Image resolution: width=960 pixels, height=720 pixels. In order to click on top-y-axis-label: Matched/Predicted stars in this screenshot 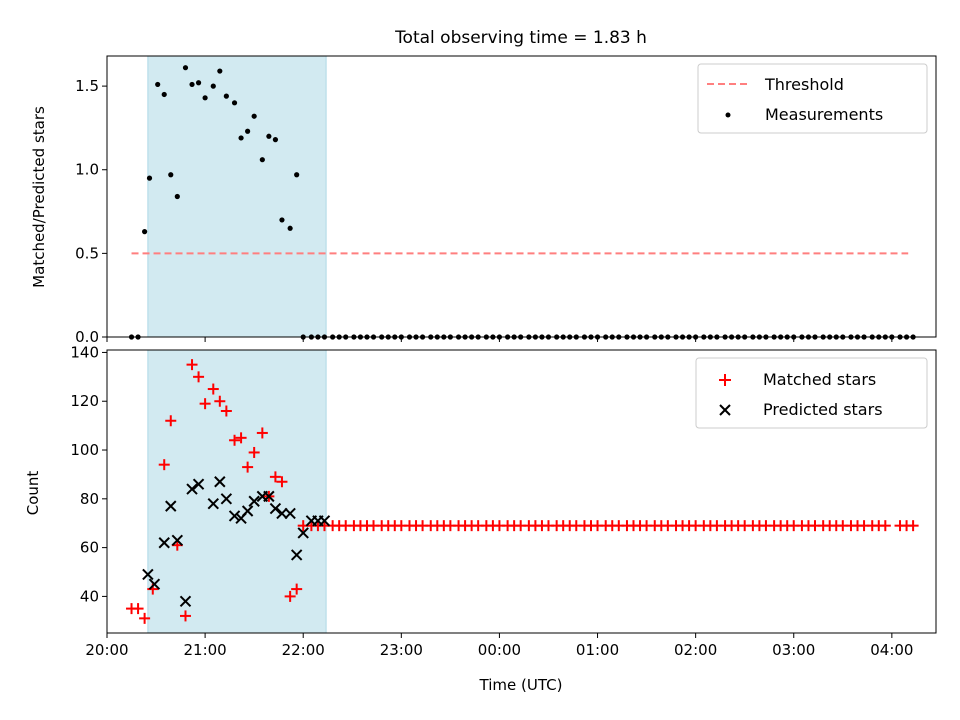, I will do `click(39, 197)`.